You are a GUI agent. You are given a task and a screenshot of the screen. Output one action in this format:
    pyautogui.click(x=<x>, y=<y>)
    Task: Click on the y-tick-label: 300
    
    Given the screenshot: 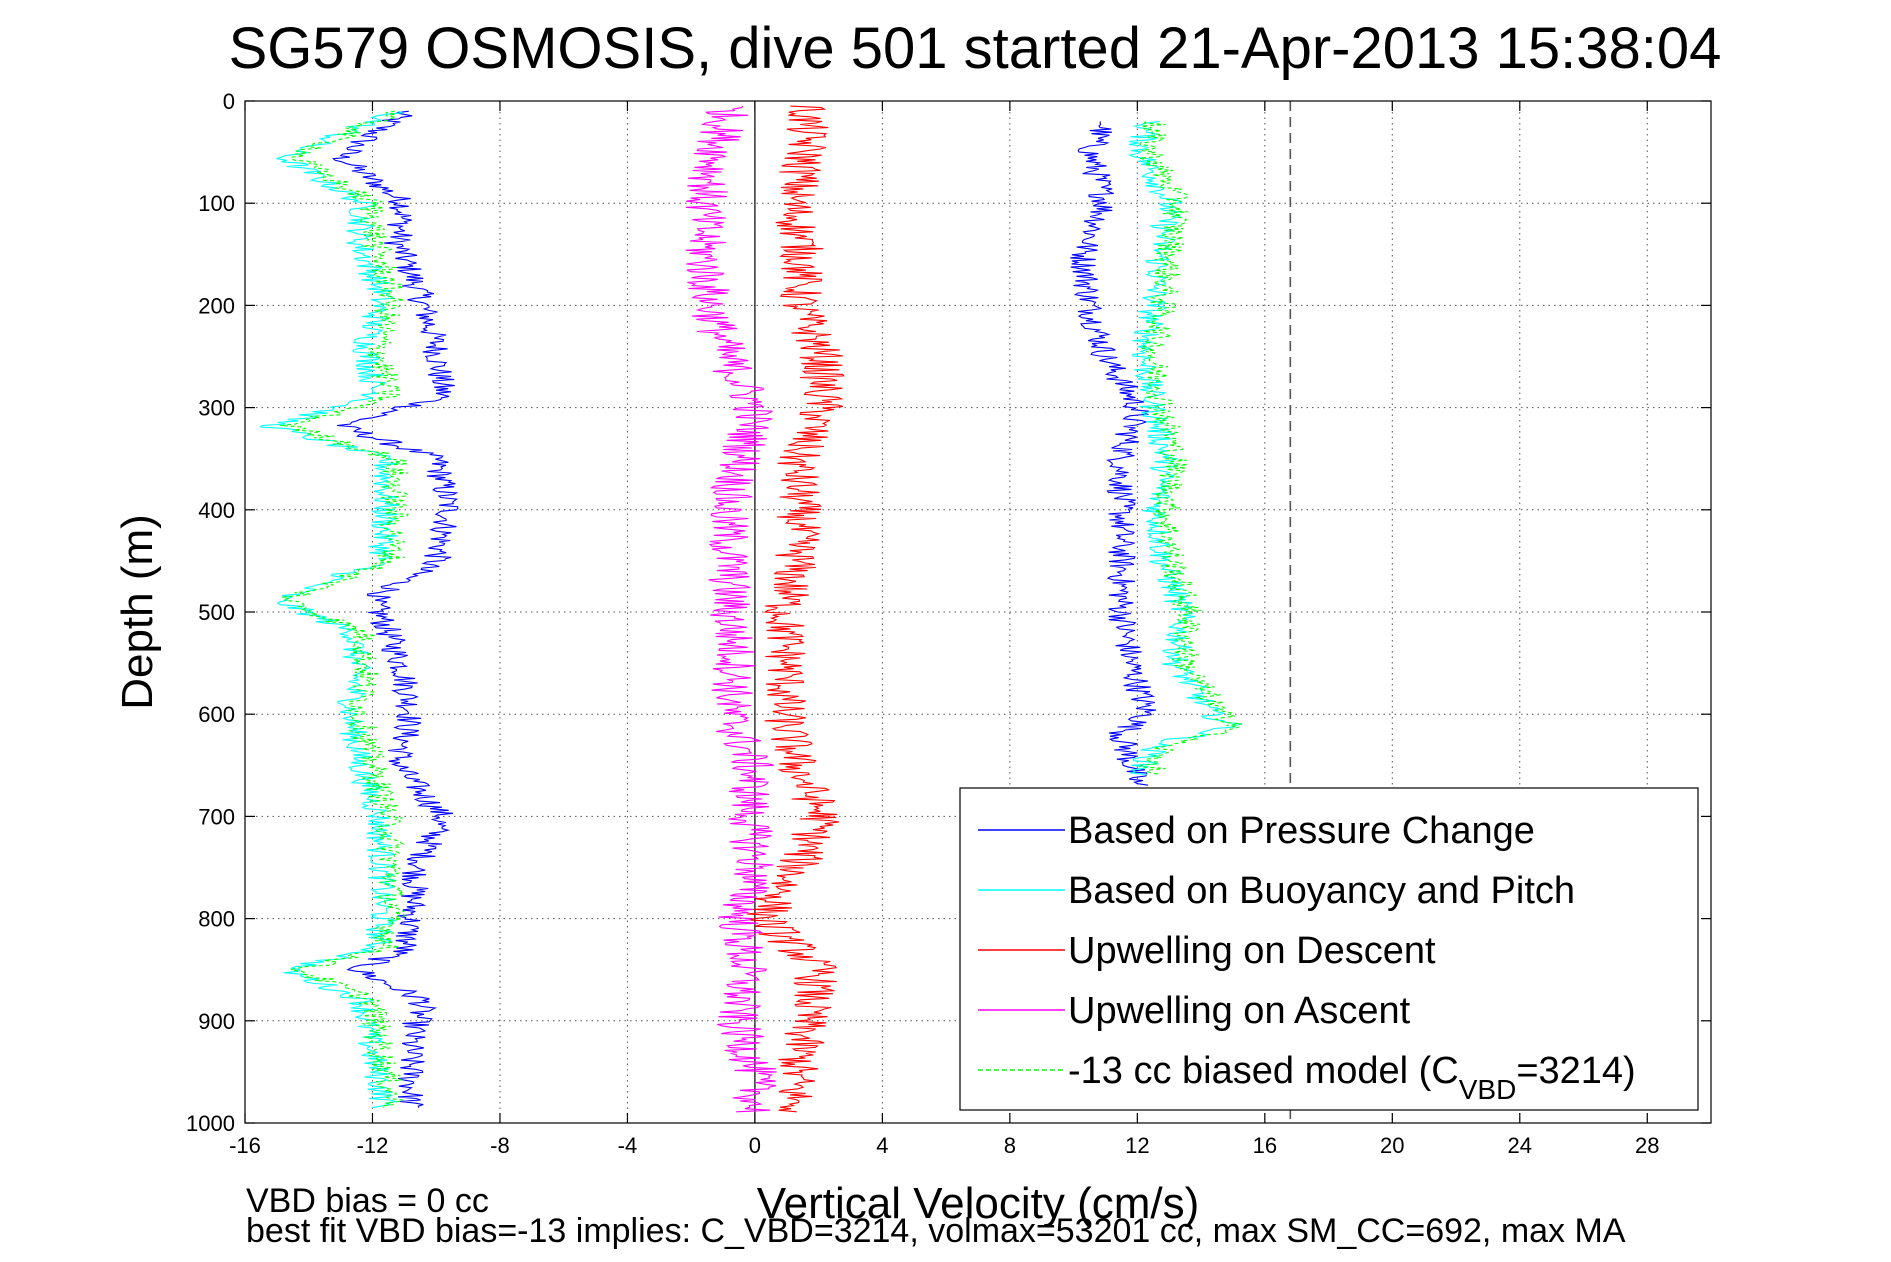 What is the action you would take?
    pyautogui.click(x=216, y=408)
    